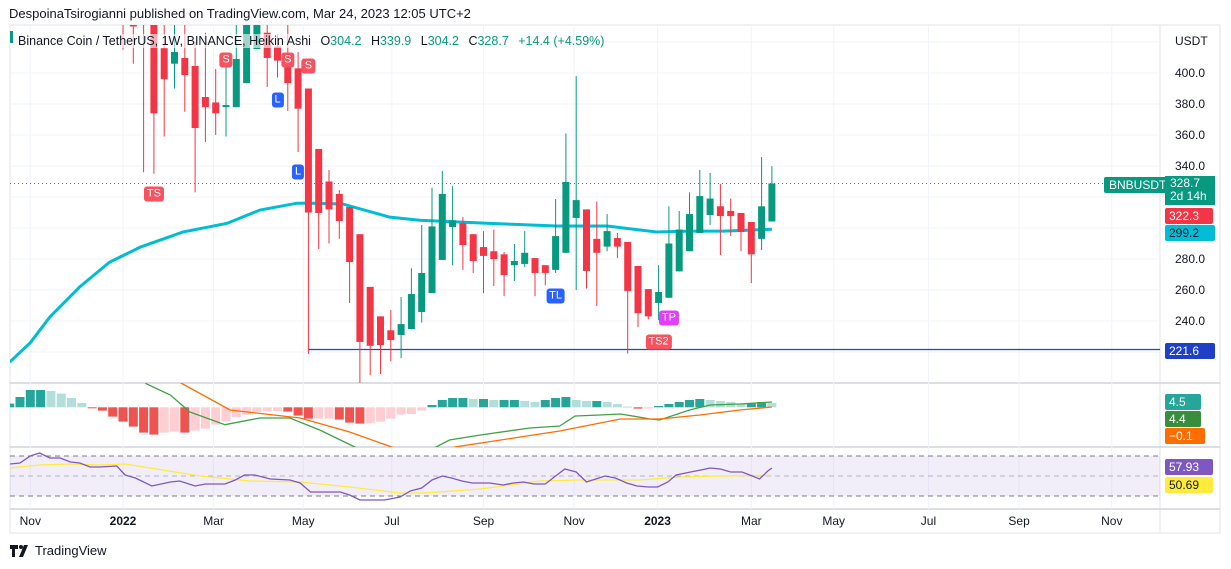 The image size is (1231, 569). I want to click on price-tick-label: 400.0, so click(1190, 73).